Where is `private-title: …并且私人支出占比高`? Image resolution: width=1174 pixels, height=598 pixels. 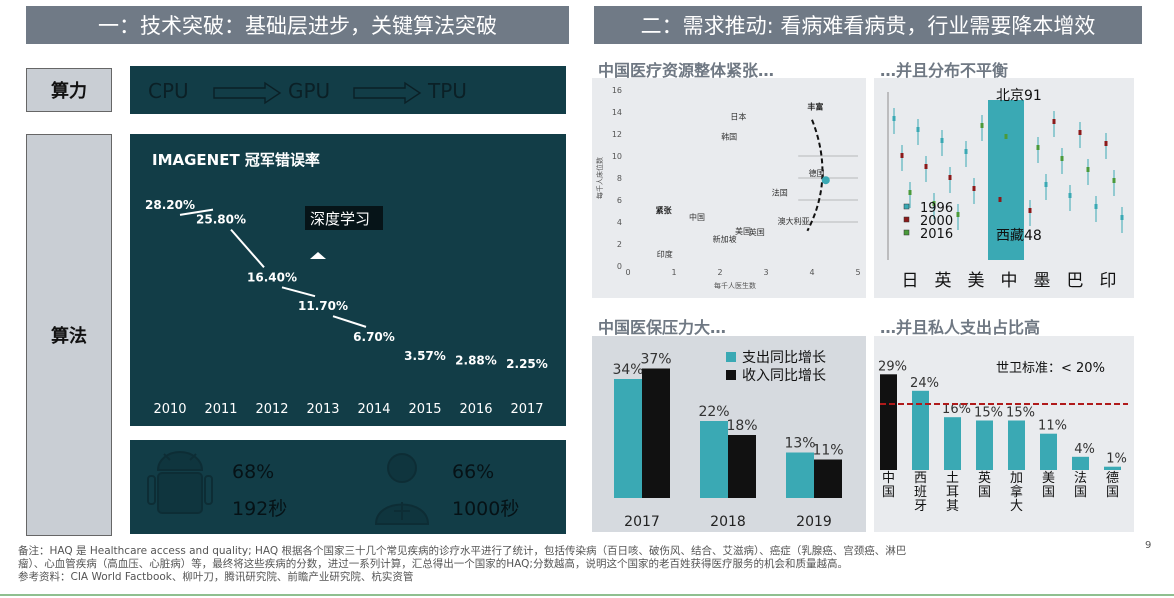 private-title: …并且私人支出占比高 is located at coordinates (960, 327).